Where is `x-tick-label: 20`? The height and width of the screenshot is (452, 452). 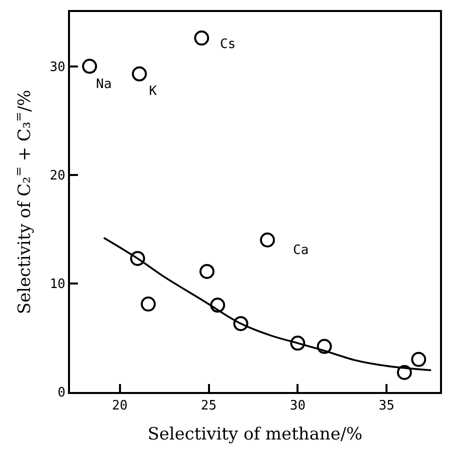
x-tick-label: 20 is located at coordinates (120, 406).